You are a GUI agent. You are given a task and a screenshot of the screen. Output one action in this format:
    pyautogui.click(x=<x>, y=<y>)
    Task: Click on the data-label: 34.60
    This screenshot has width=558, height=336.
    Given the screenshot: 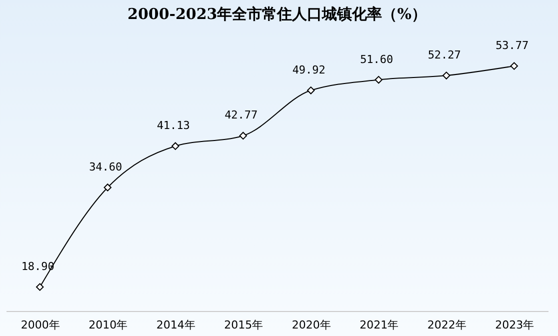 What is the action you would take?
    pyautogui.click(x=105, y=167)
    